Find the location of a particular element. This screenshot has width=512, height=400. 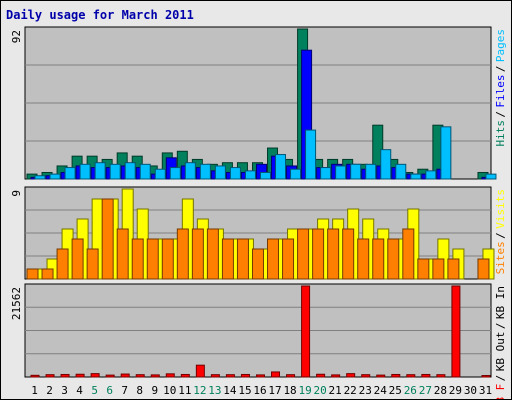

x-tick-label-day-3: 3 is located at coordinates (64, 390).